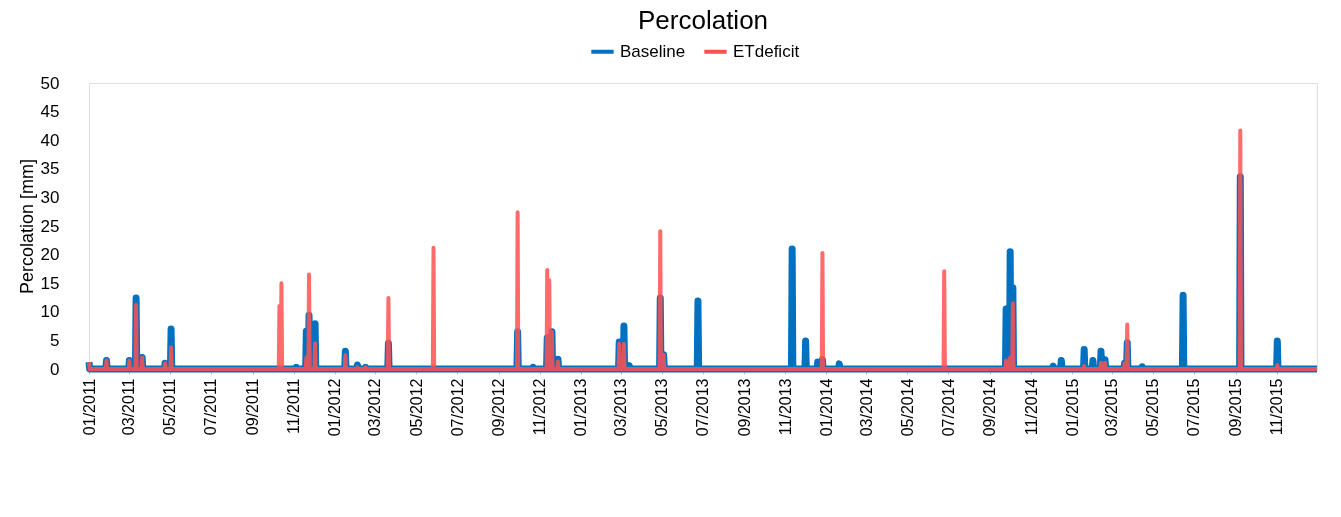  I want to click on chart-title: Percolation, so click(703, 20).